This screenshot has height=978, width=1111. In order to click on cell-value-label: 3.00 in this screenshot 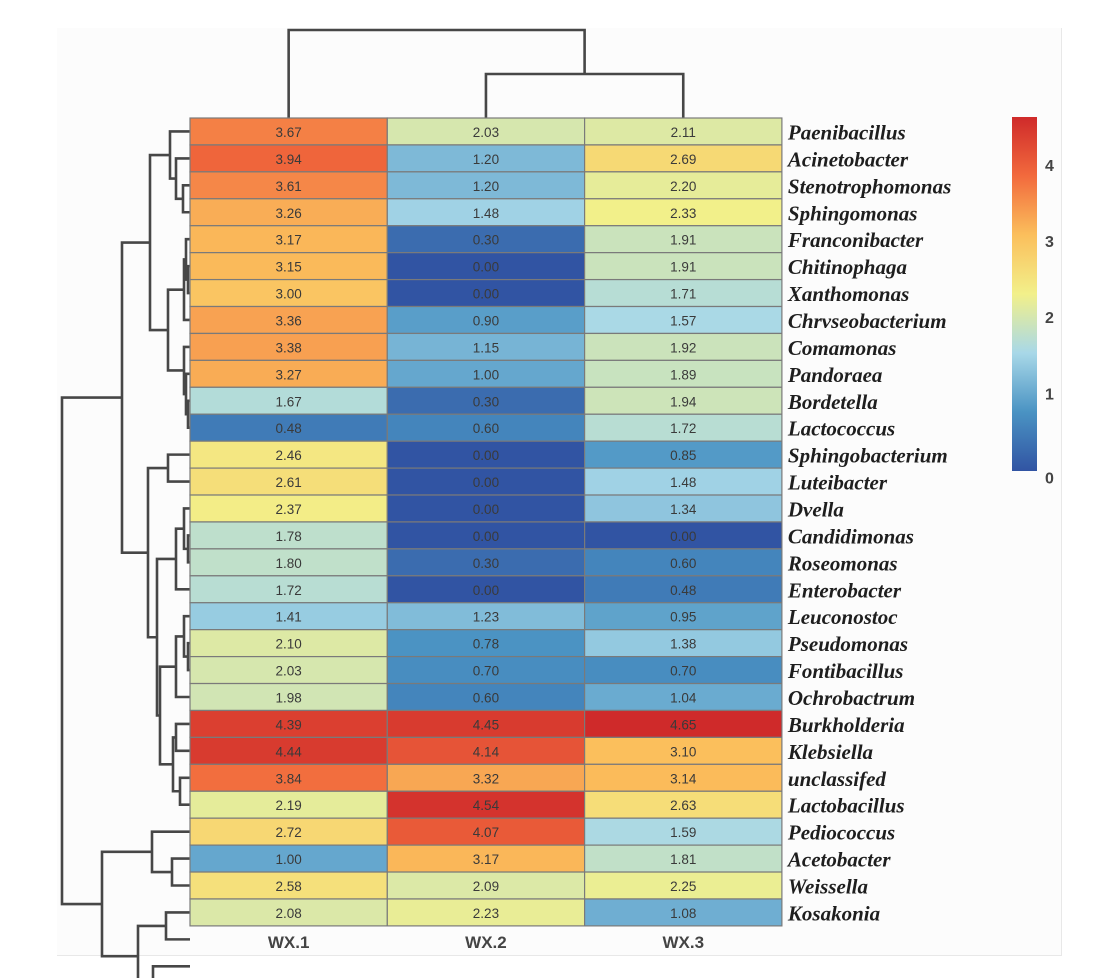, I will do `click(289, 294)`.